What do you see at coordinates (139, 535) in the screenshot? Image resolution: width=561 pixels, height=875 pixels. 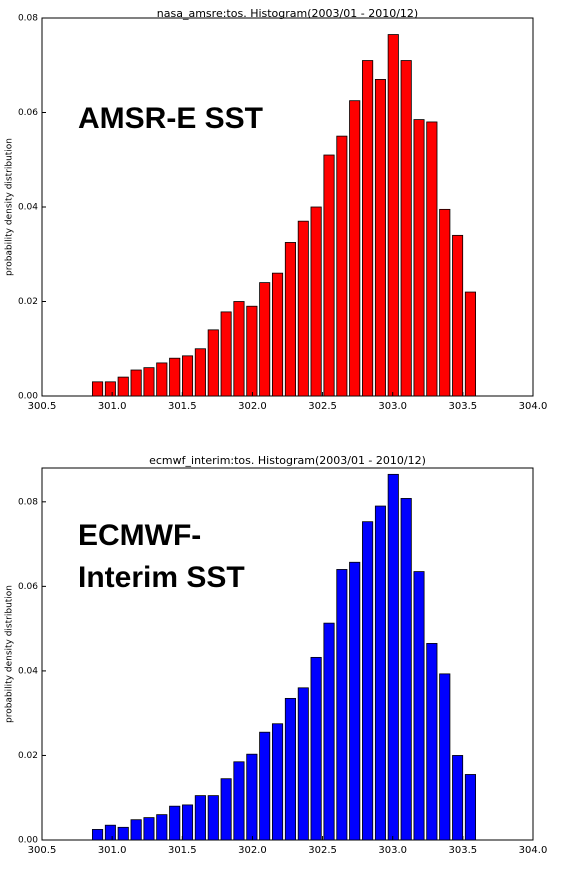 I see `annotation: ECMWF-` at bounding box center [139, 535].